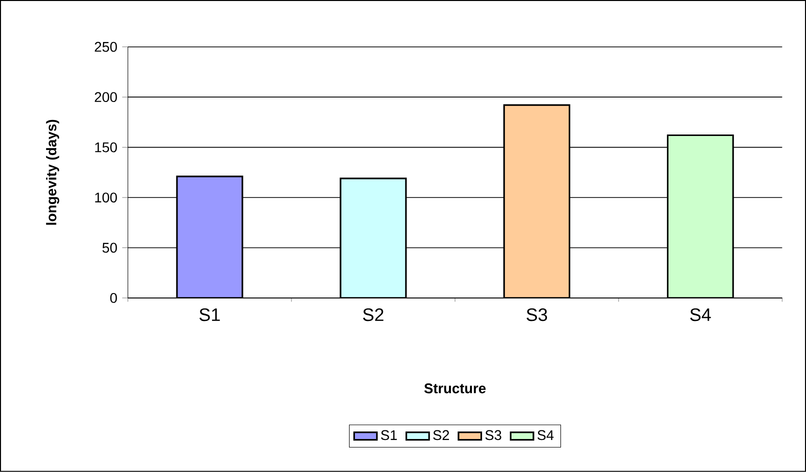  What do you see at coordinates (53, 172) in the screenshot?
I see `y-axis-title: longevity (days)` at bounding box center [53, 172].